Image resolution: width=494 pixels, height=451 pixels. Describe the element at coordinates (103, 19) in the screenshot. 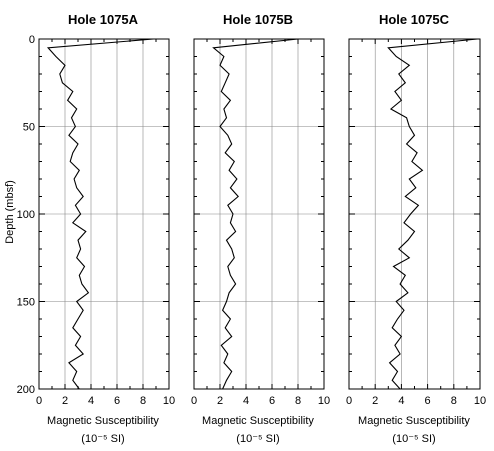

I see `panel-title: Hole 1075A` at that location.